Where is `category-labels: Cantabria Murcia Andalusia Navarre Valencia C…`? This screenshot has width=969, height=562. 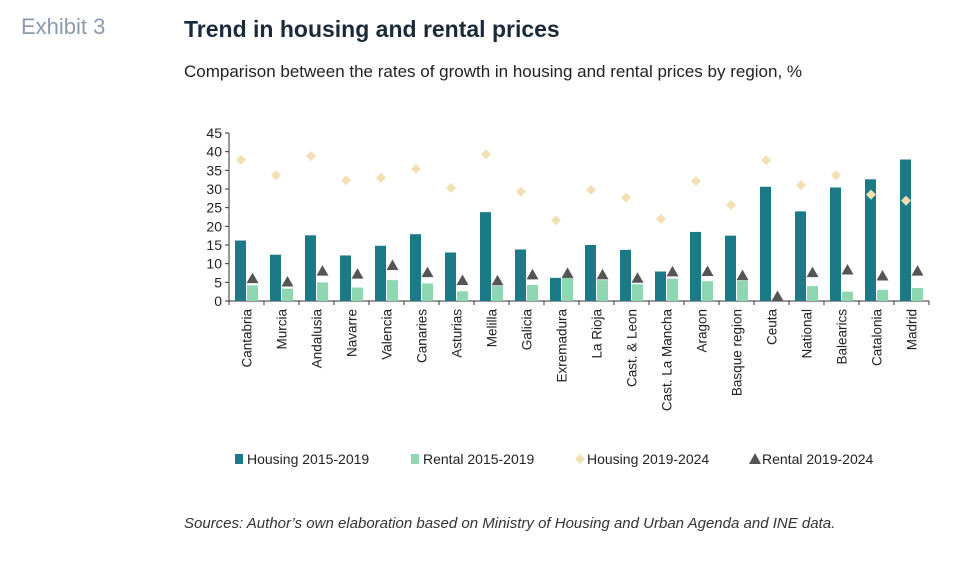 category-labels: Cantabria Murcia Andalusia Navarre Valencia C… is located at coordinates (580, 360).